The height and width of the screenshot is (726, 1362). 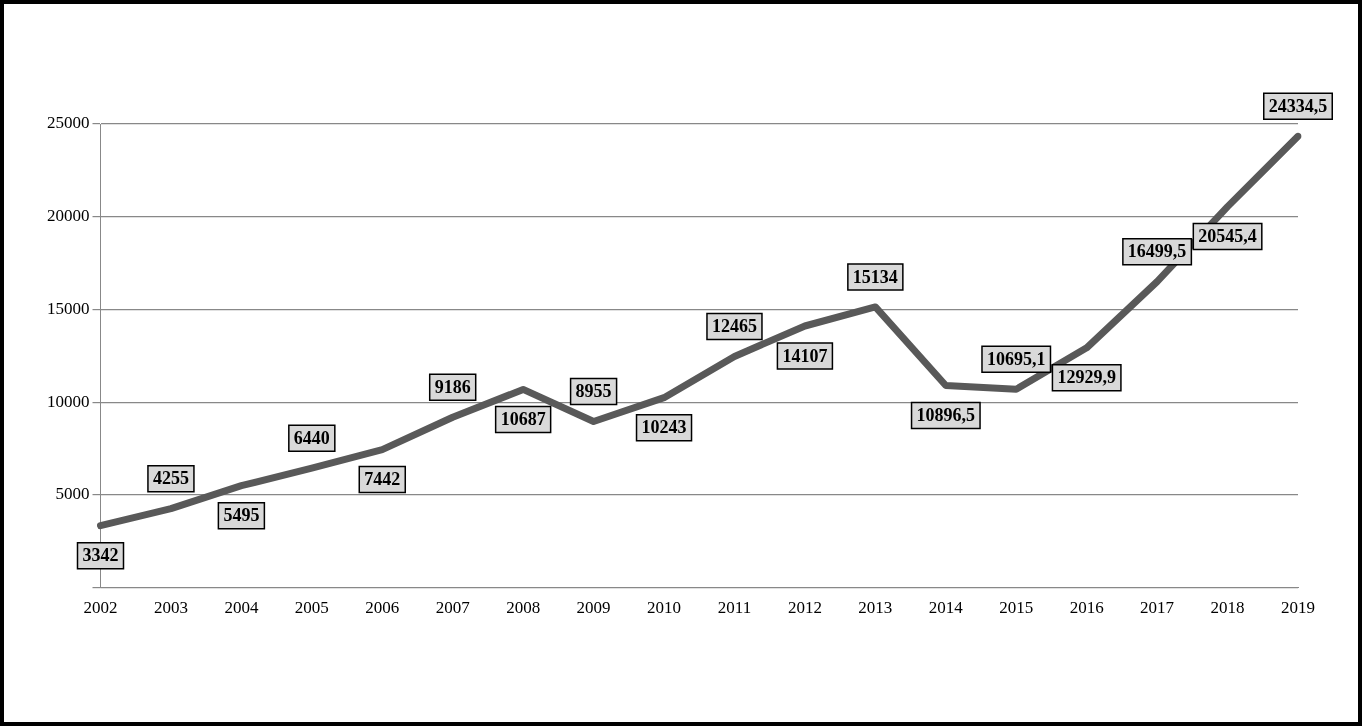 I want to click on x-tick-label: 2002, so click(x=100, y=608).